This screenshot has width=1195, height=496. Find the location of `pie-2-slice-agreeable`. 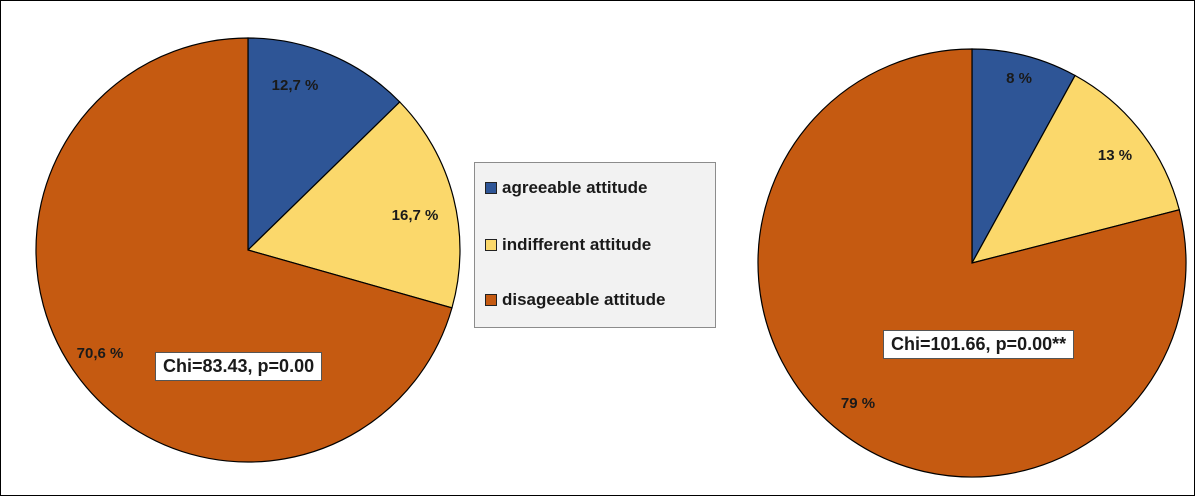

pie-2-slice-agreeable is located at coordinates (1023, 156).